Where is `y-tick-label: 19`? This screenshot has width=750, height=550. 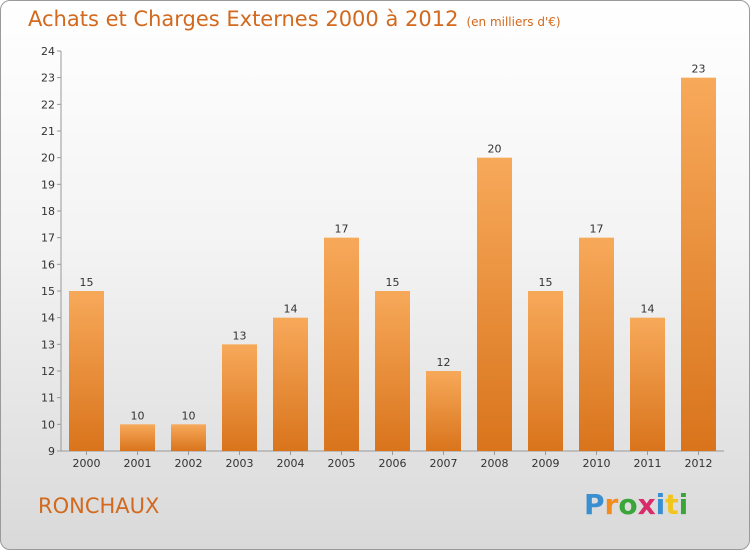 y-tick-label: 19 is located at coordinates (48, 184).